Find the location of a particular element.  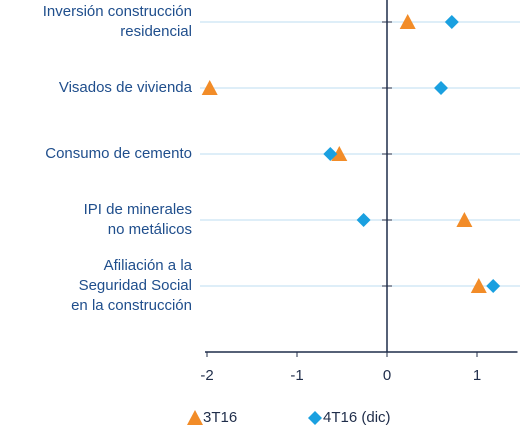

legend-label: 3T16 is located at coordinates (220, 417).